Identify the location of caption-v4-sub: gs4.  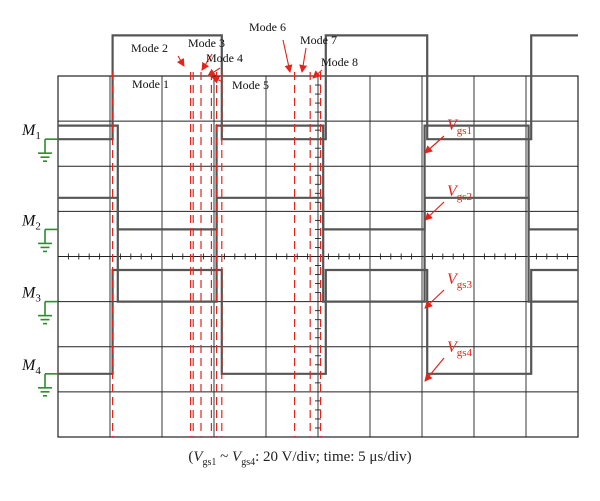
(248, 462).